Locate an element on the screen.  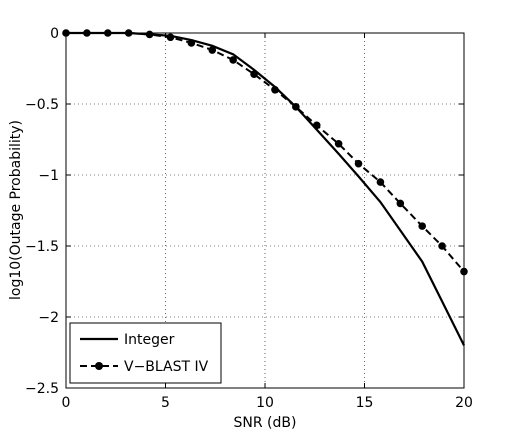
y-axis-label: log10(Outage Probability) is located at coordinates (16, 210).